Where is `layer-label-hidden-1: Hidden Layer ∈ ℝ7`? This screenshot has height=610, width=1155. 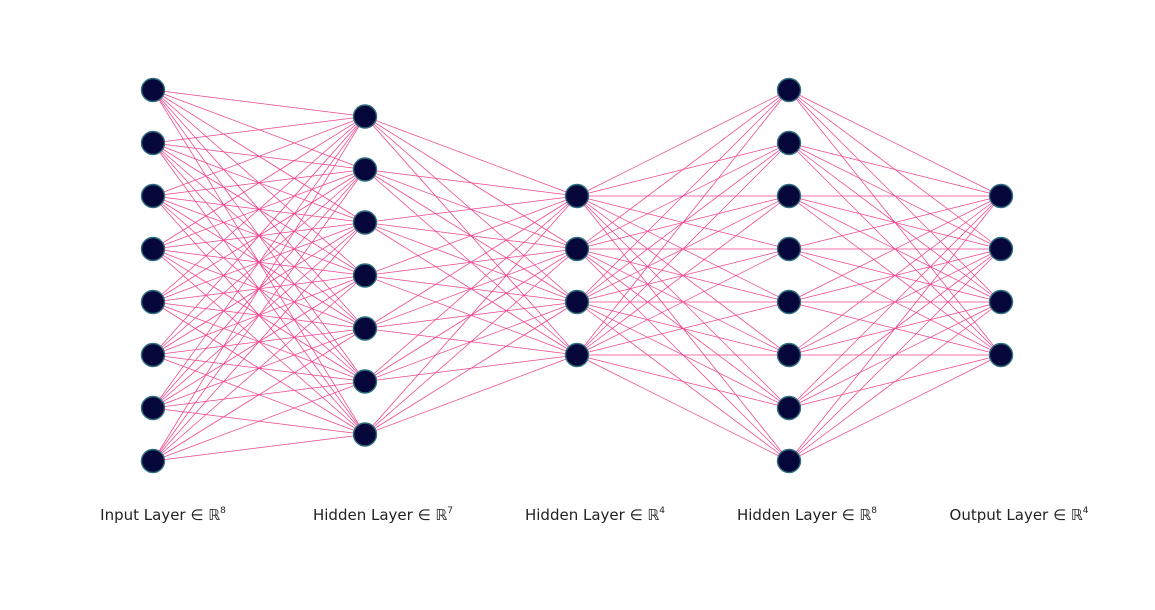
layer-label-hidden-1: Hidden Layer ∈ ℝ7 is located at coordinates (383, 515).